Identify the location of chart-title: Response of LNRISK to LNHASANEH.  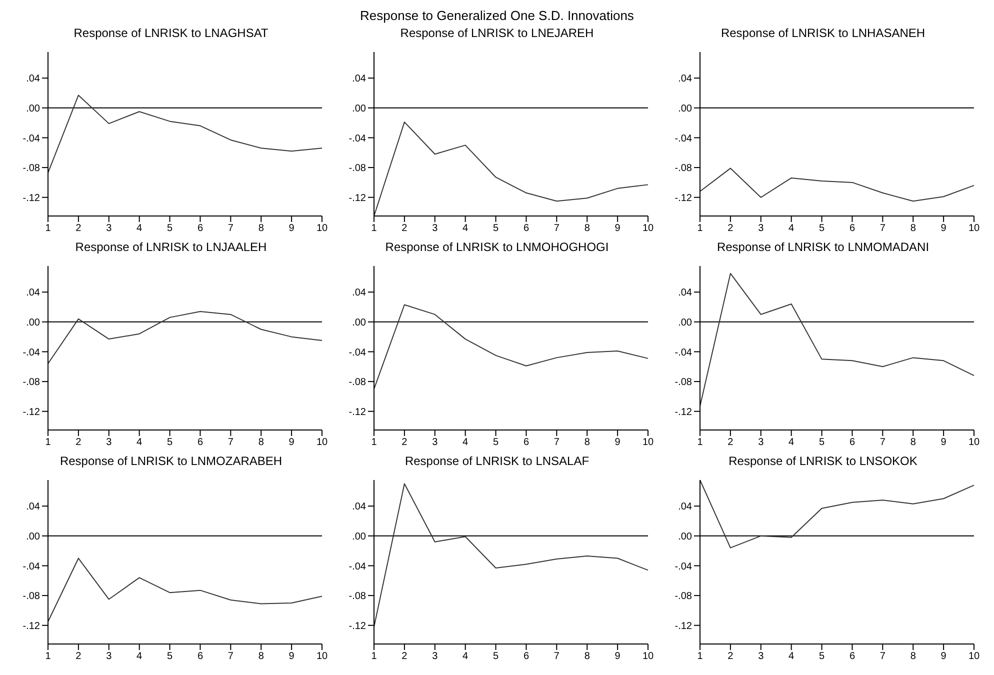
(823, 34).